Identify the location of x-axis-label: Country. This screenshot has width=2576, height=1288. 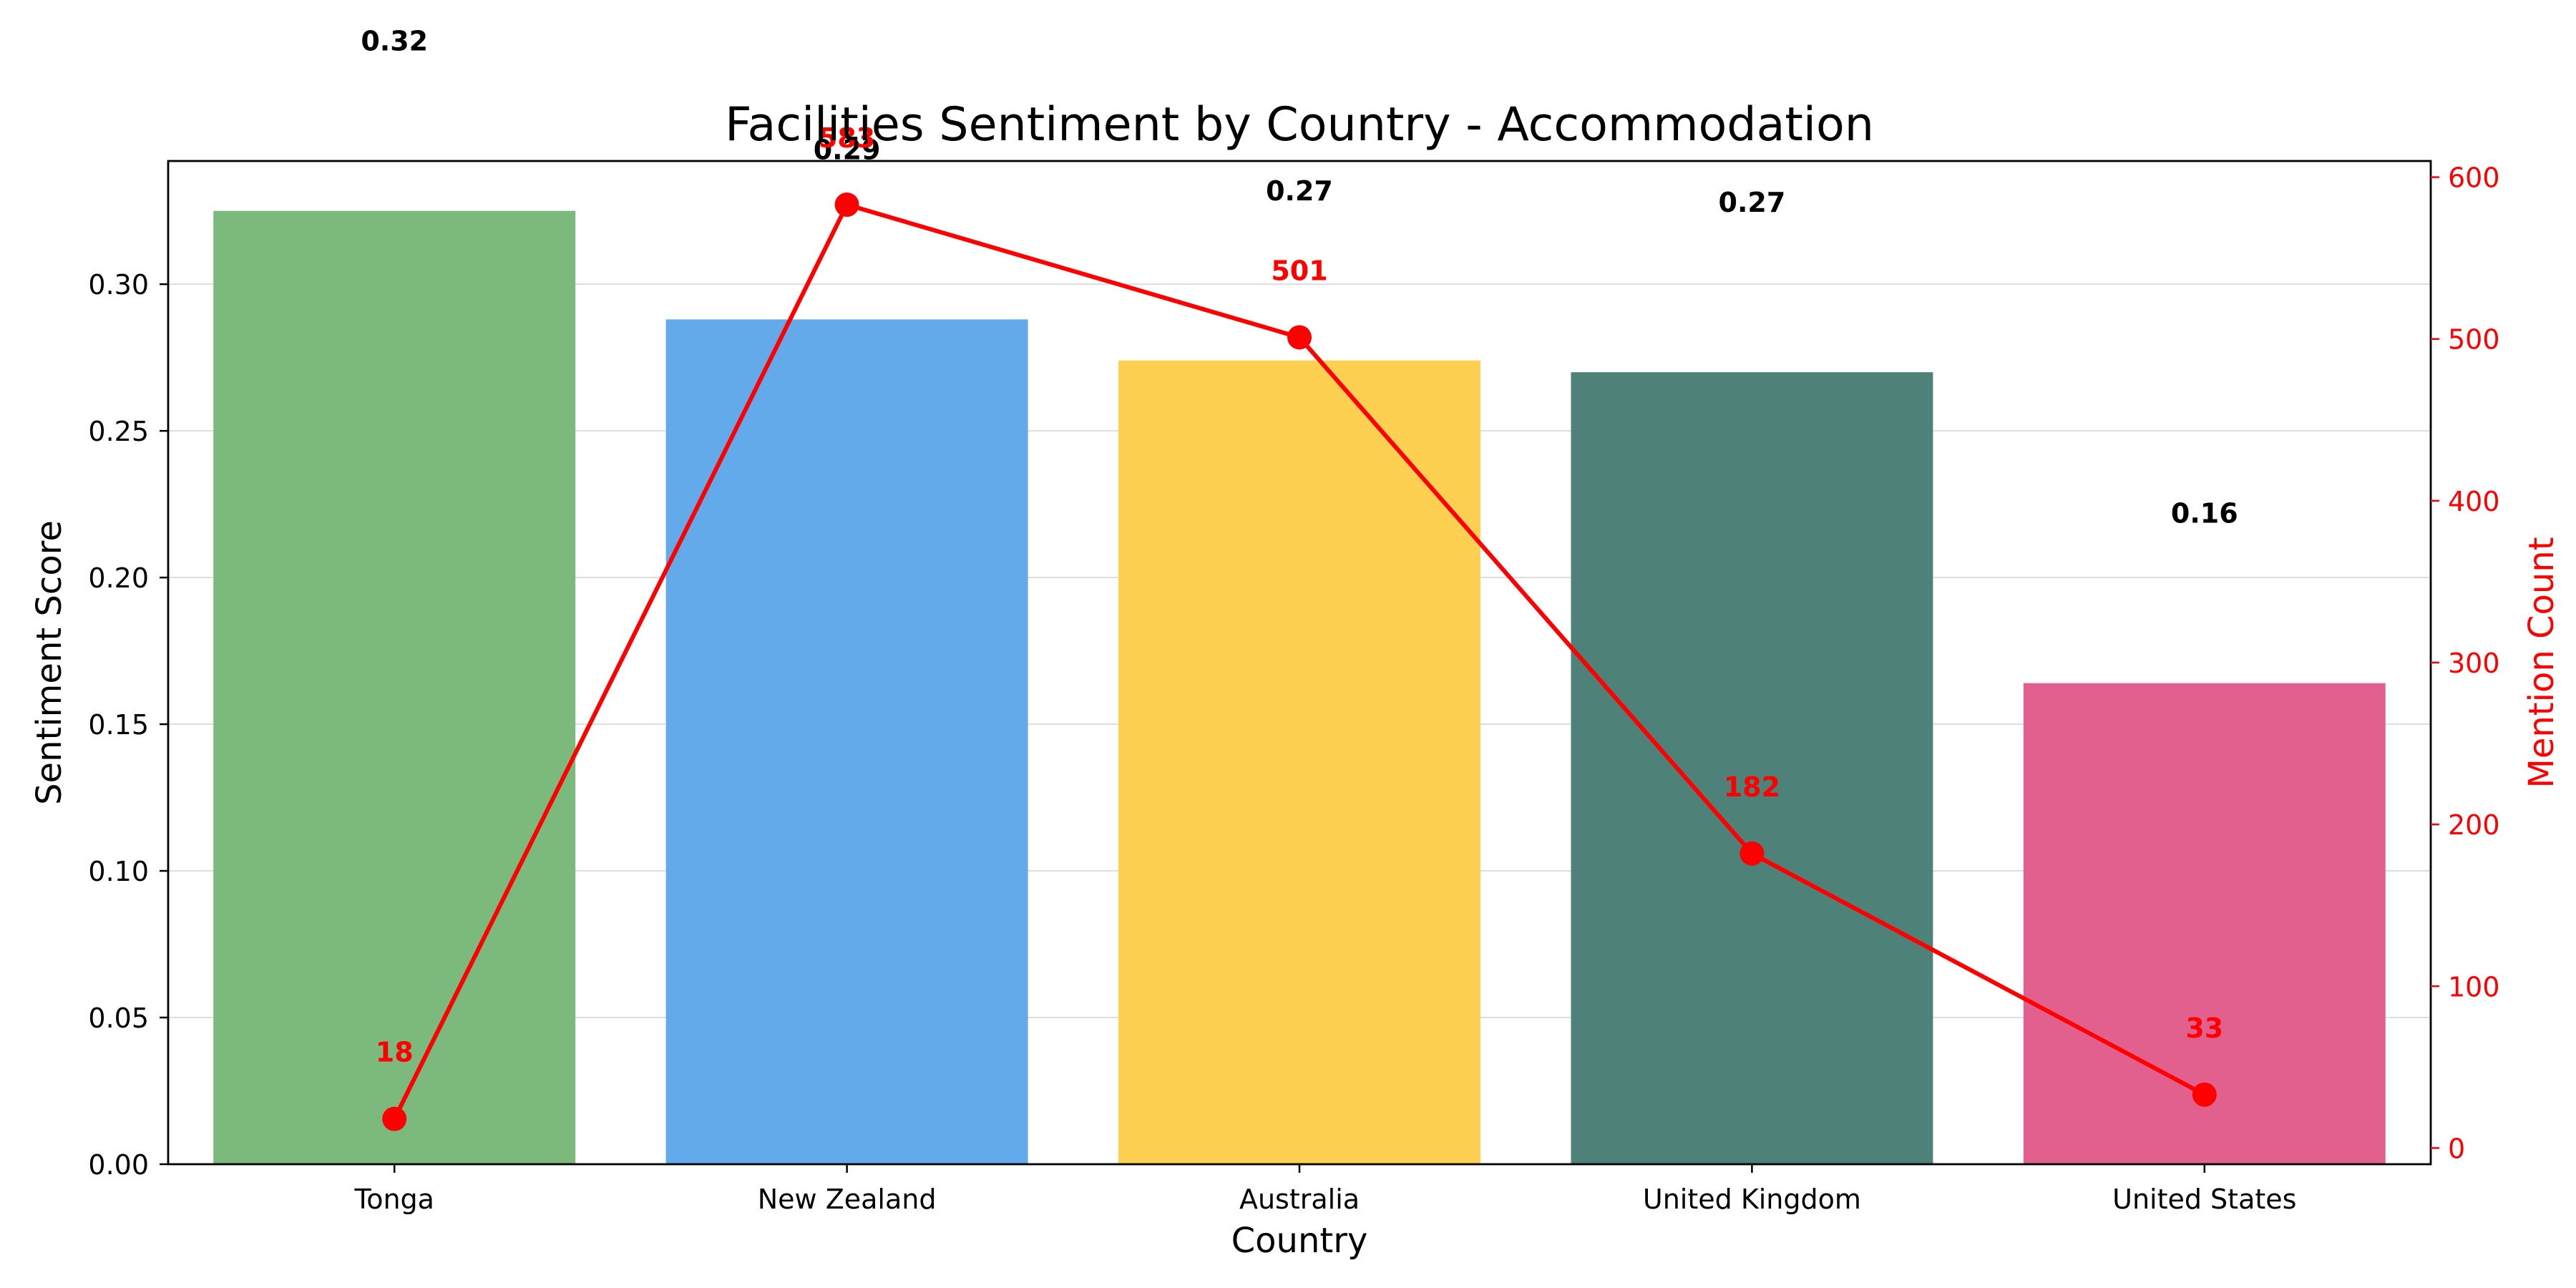
(1299, 1241).